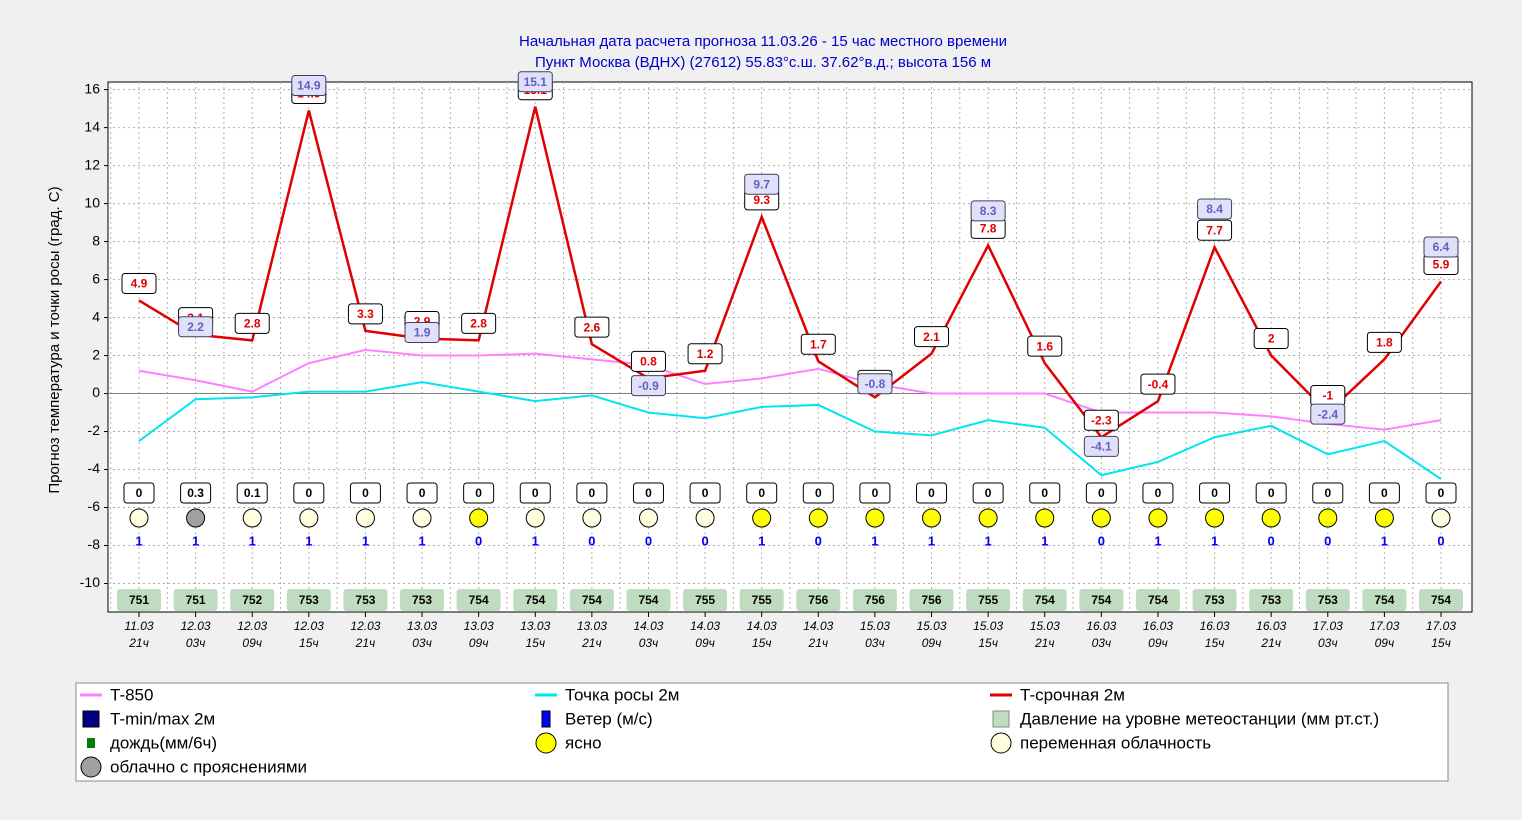 This screenshot has height=820, width=1522. I want to click on y-tick-label: 8, so click(96, 240).